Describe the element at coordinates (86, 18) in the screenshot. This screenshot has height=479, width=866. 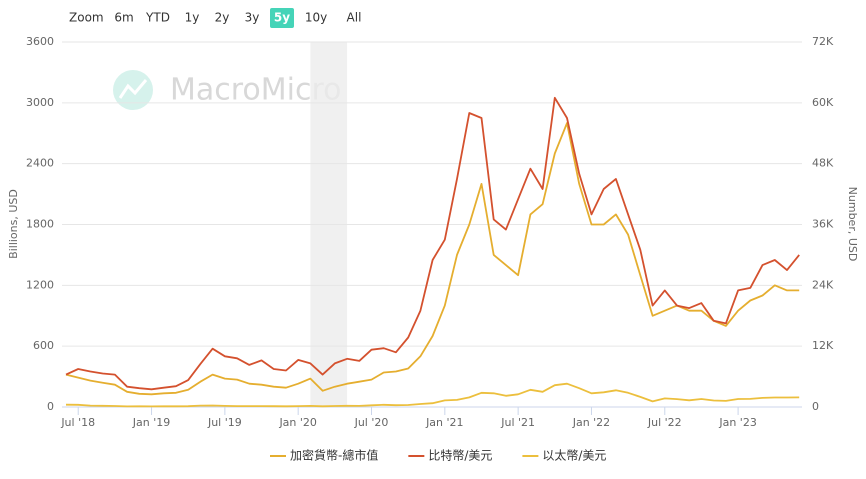
I see `zoom-label: Zoom` at that location.